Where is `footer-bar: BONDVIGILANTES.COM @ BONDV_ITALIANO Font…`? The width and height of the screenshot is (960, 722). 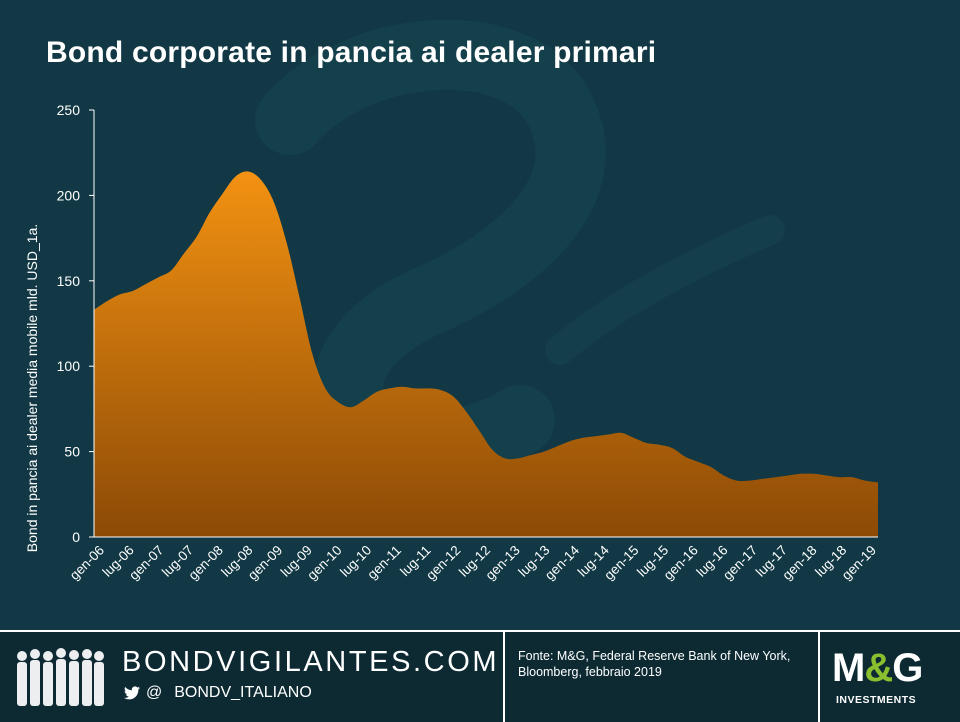
footer-bar: BONDVIGILANTES.COM @ BONDV_ITALIANO Font… is located at coordinates (480, 676).